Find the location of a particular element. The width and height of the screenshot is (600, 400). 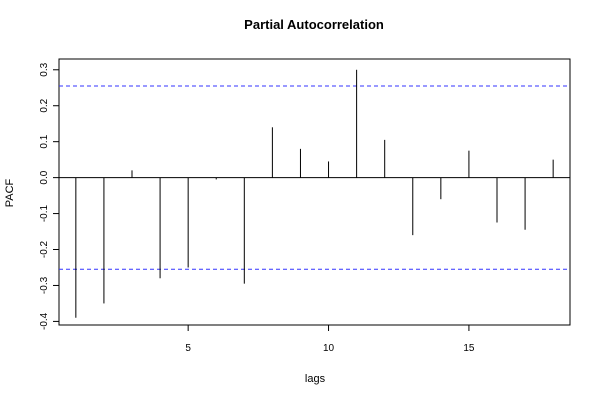

chart-title: Partial Autocorrelation is located at coordinates (314, 24).